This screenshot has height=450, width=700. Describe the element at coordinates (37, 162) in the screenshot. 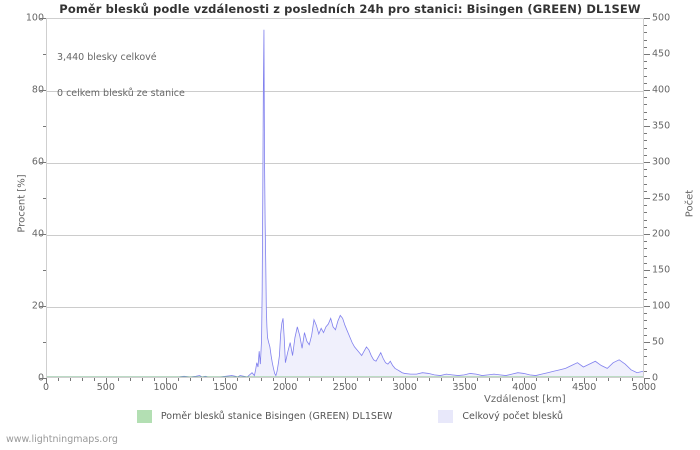

I see `y-axis-left-tick-label: 60` at that location.